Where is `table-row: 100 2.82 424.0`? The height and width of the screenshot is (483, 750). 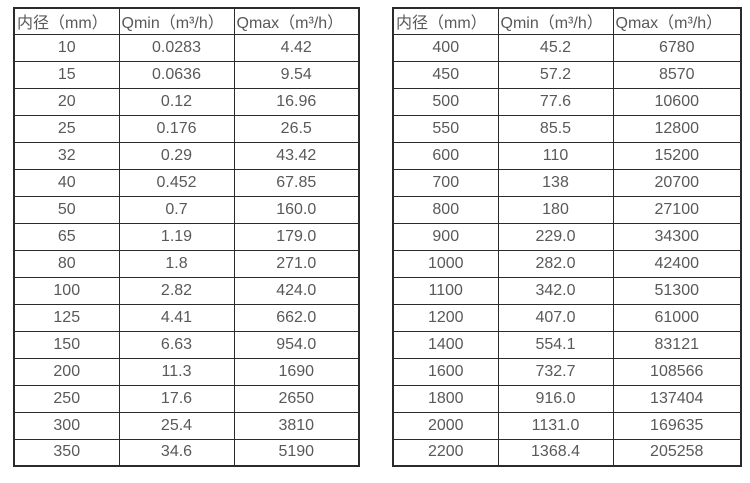
table-row: 100 2.82 424.0 is located at coordinates (186, 290).